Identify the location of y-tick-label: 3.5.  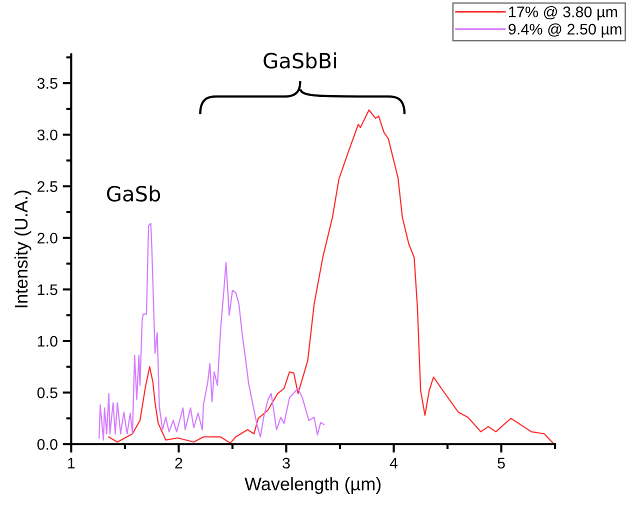
(47, 83).